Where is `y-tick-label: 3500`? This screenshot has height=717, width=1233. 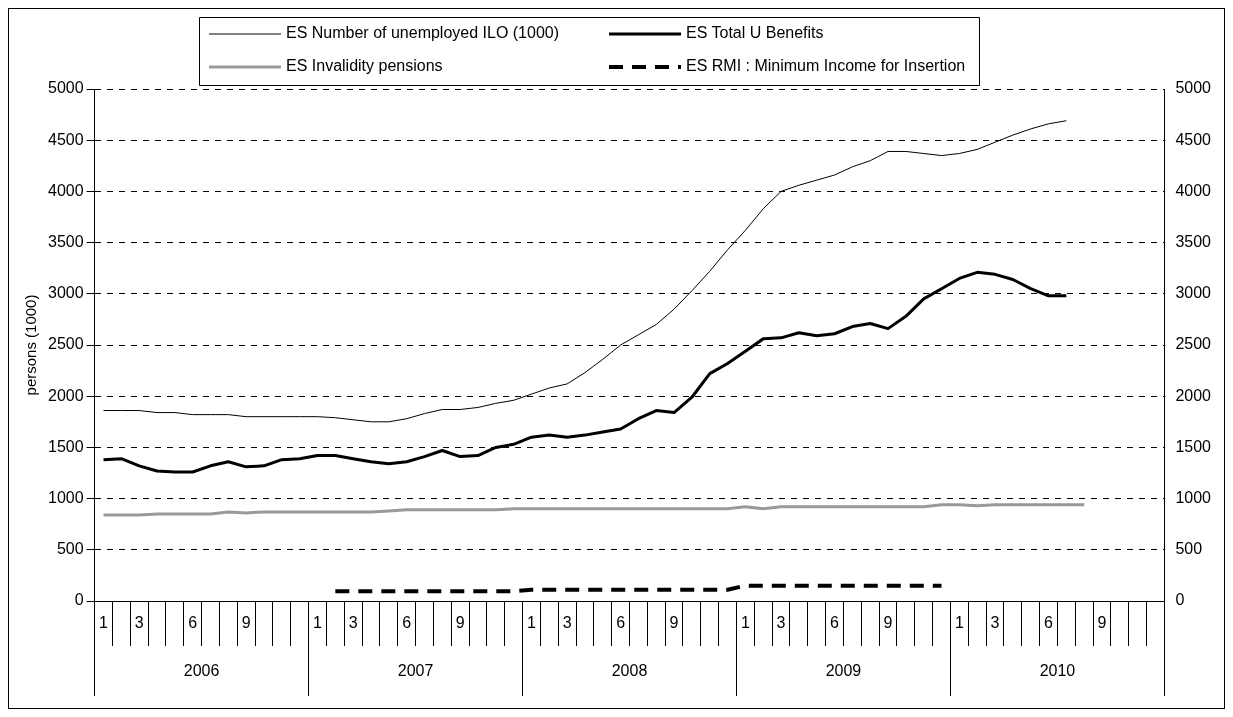 y-tick-label: 3500 is located at coordinates (66, 242).